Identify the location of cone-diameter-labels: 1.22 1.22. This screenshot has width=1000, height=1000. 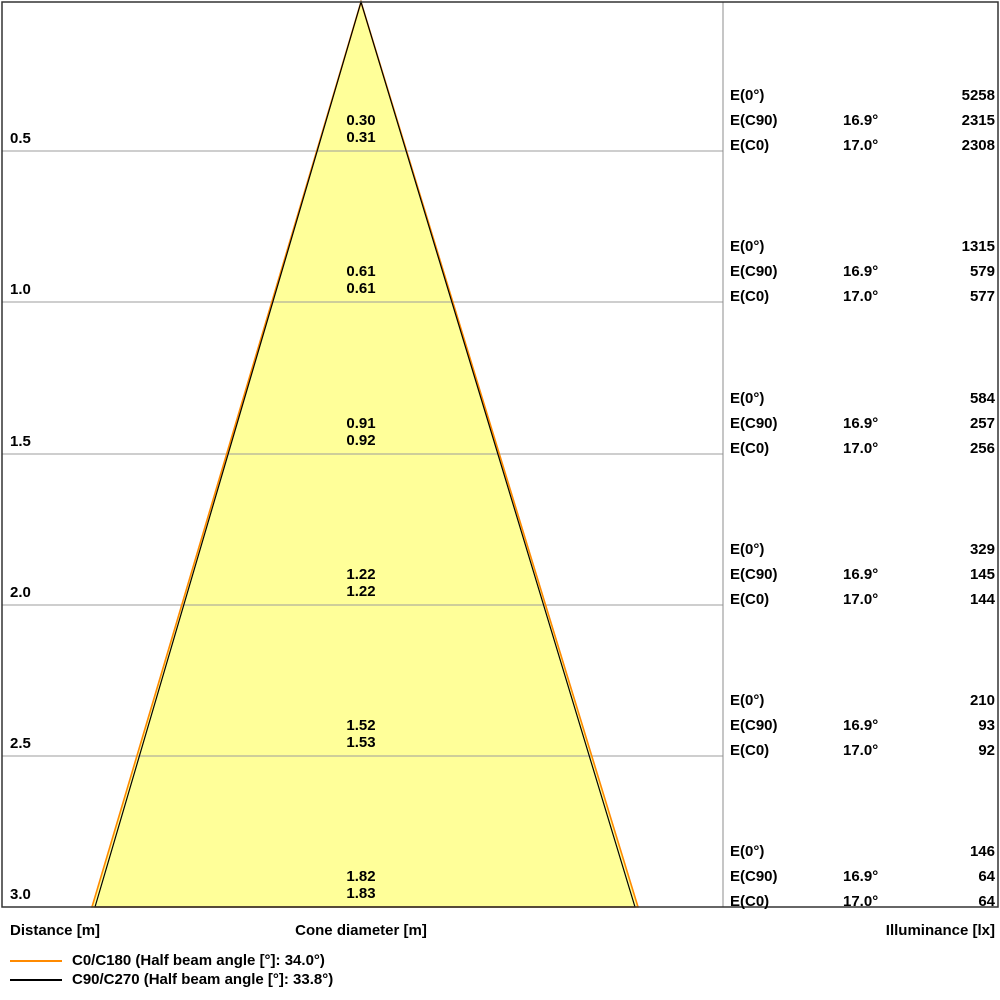
(360, 583).